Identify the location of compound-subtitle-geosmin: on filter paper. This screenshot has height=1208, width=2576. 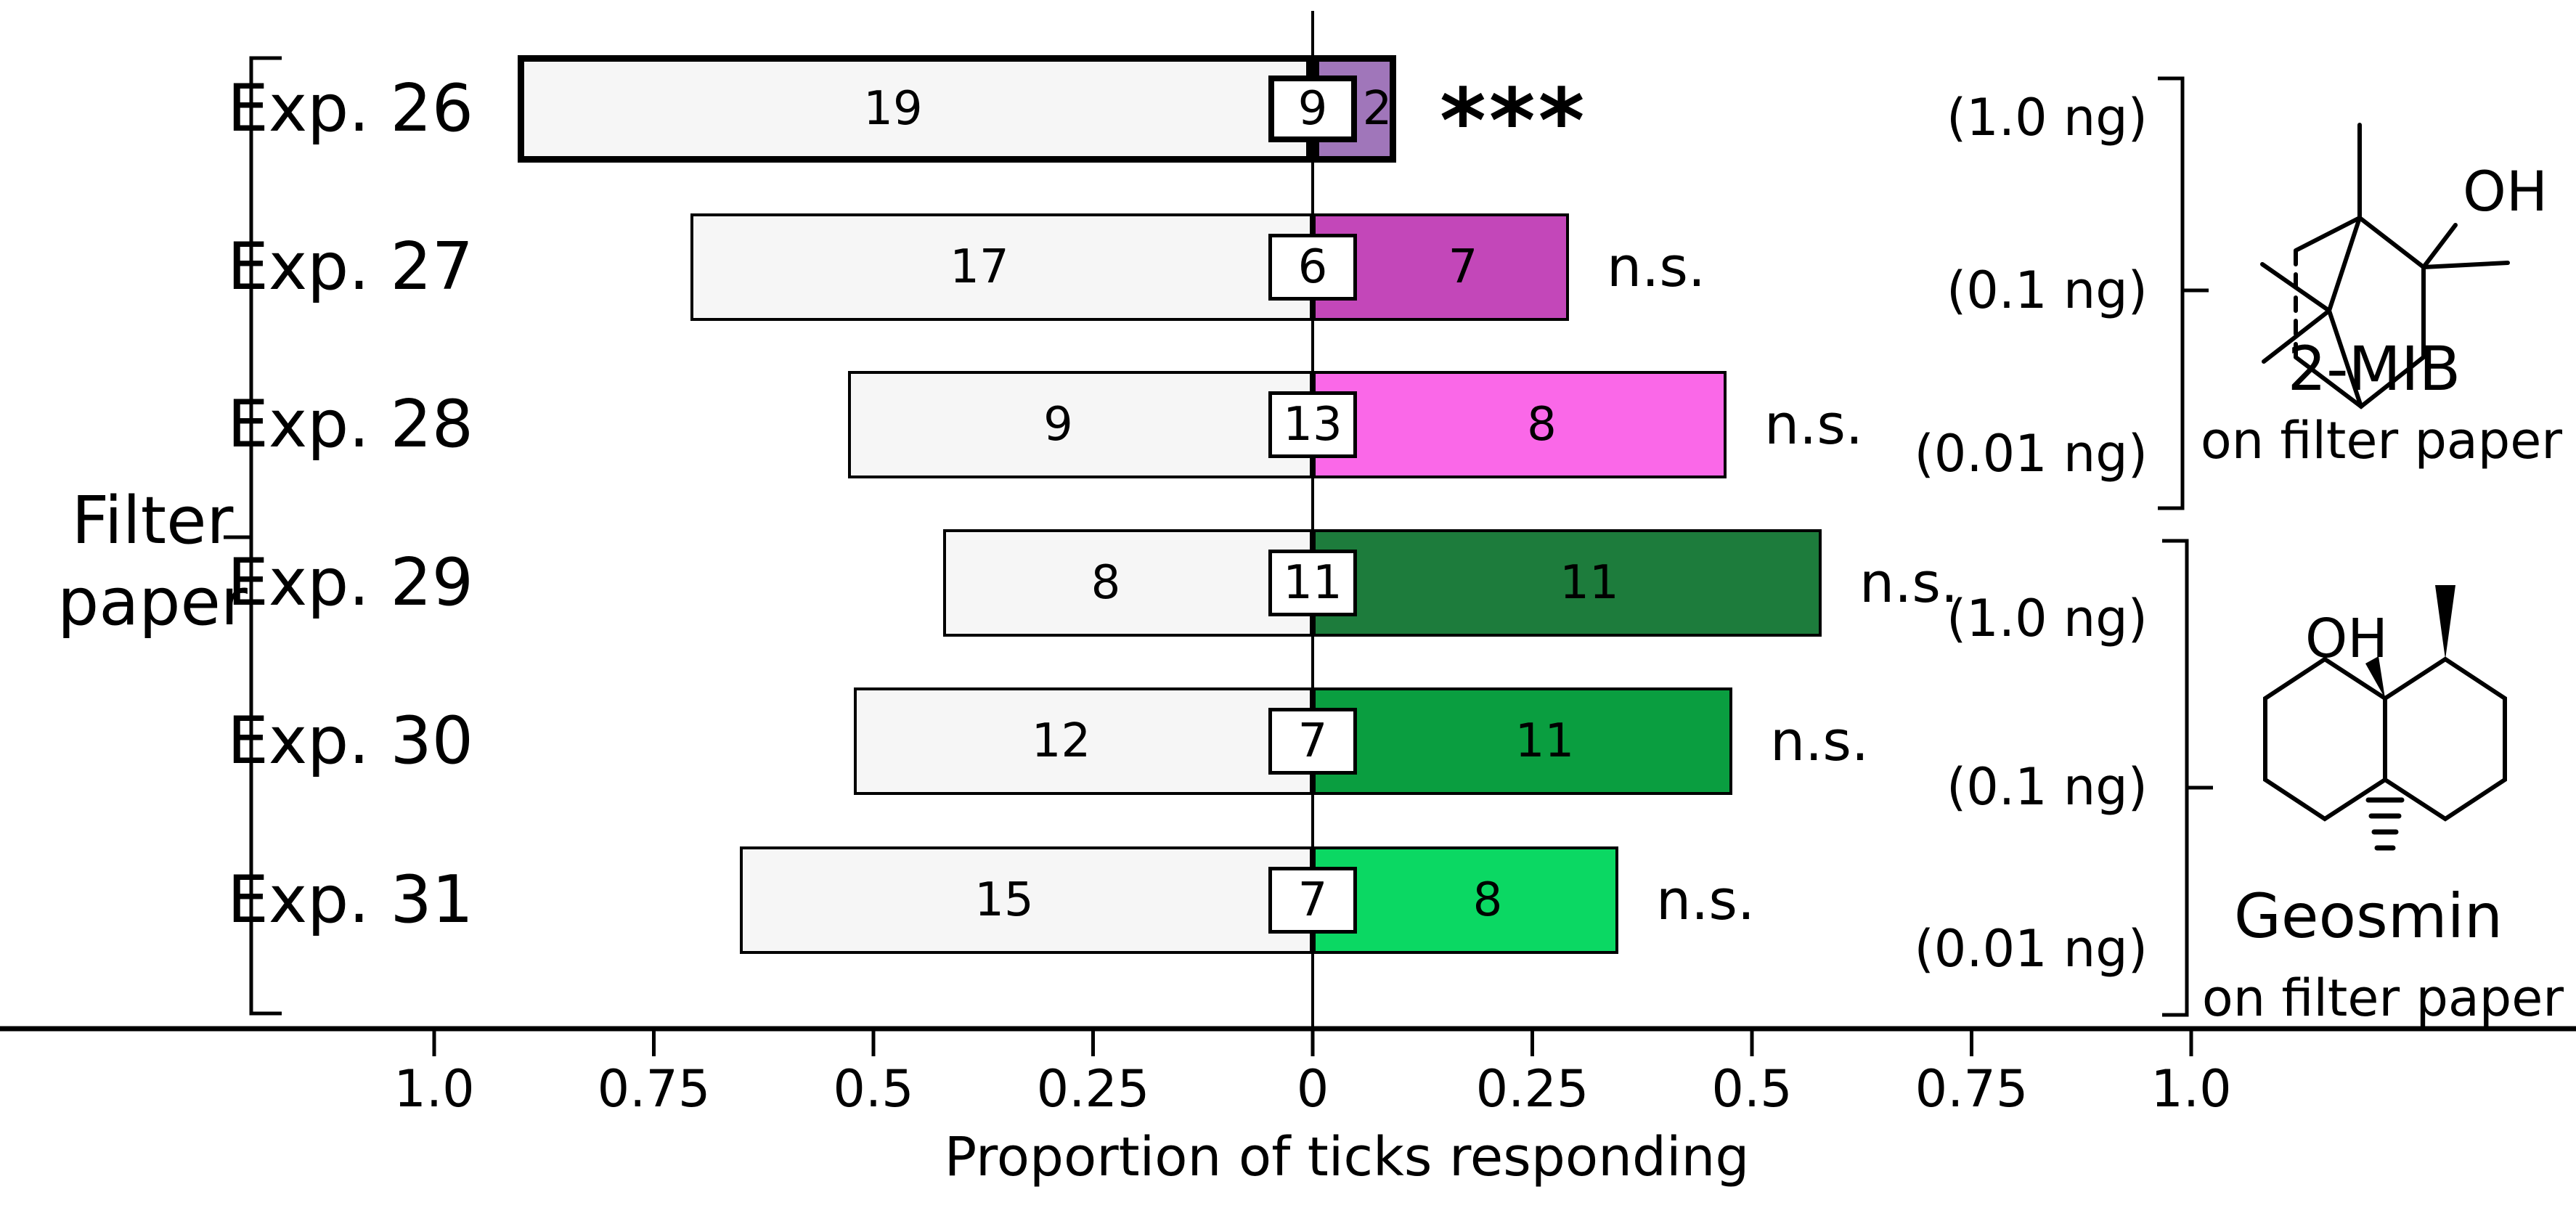
(2382, 998).